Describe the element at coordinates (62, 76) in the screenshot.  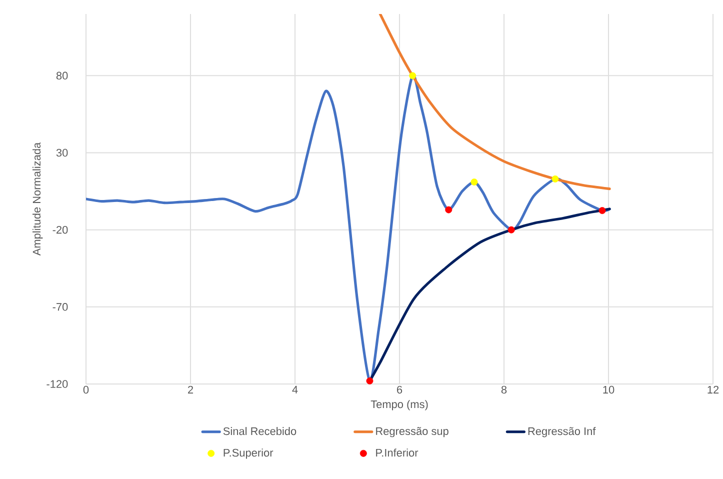
I see `y-tick-label: 80` at that location.